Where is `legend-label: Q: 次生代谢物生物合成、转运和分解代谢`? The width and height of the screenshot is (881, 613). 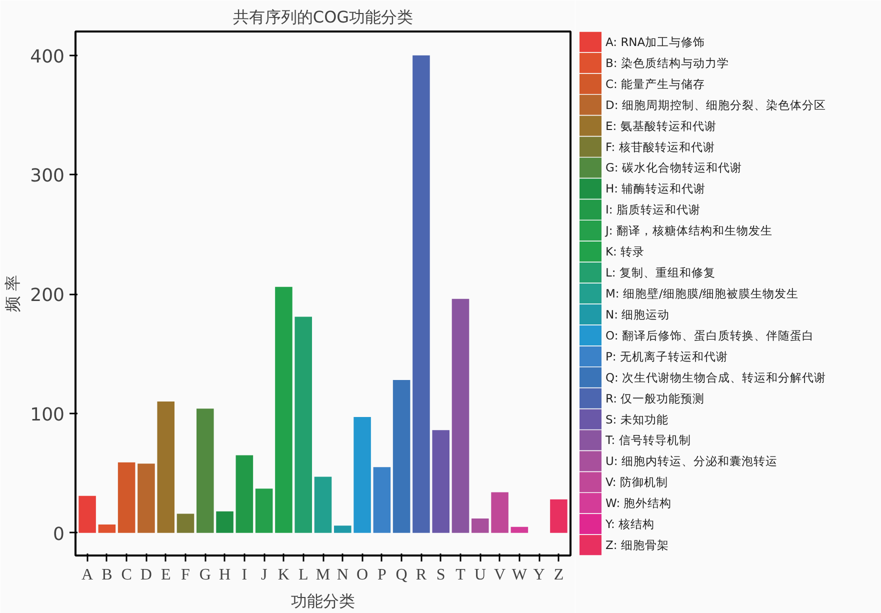 legend-label: Q: 次生代谢物生物合成、转运和分解代谢 is located at coordinates (716, 377).